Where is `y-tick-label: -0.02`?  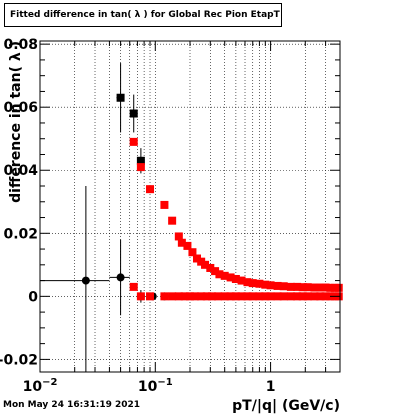 y-tick-label: -0.02 is located at coordinates (19, 360).